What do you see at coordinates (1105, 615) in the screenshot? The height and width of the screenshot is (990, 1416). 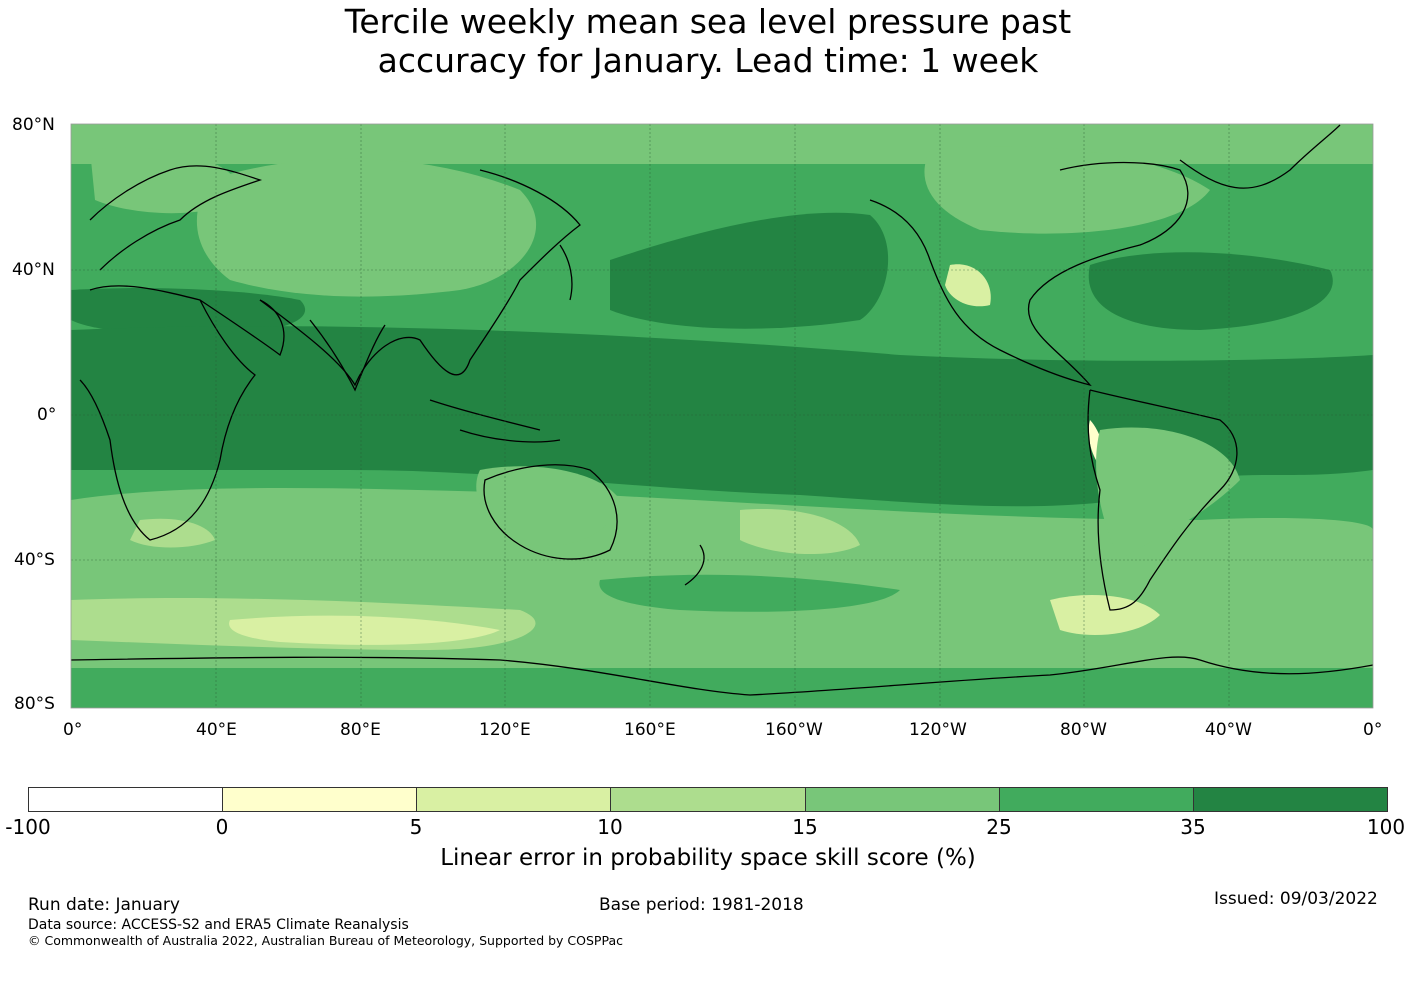 I see `field-sa-pale` at bounding box center [1105, 615].